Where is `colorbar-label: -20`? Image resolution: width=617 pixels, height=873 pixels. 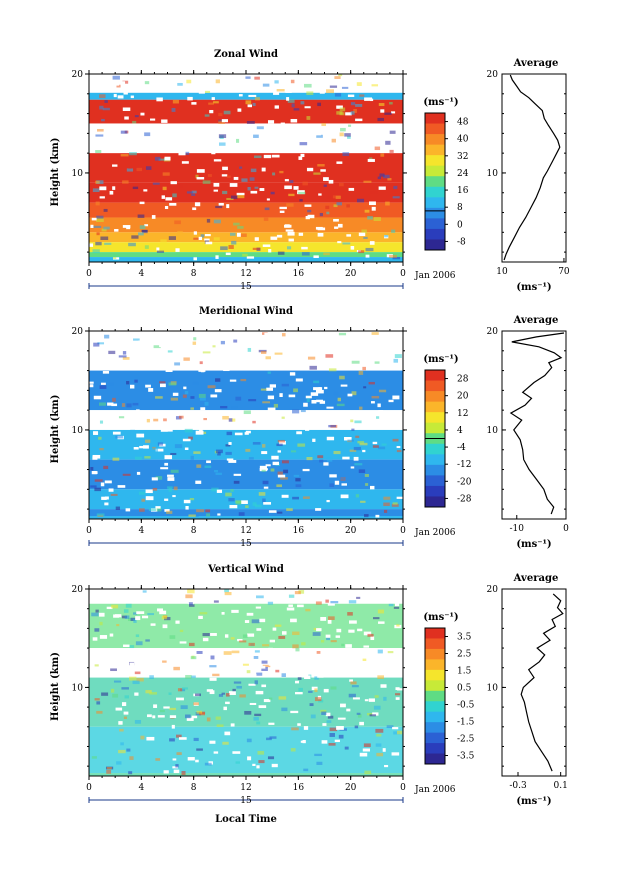
colorbar-label: -20 is located at coordinates (464, 482).